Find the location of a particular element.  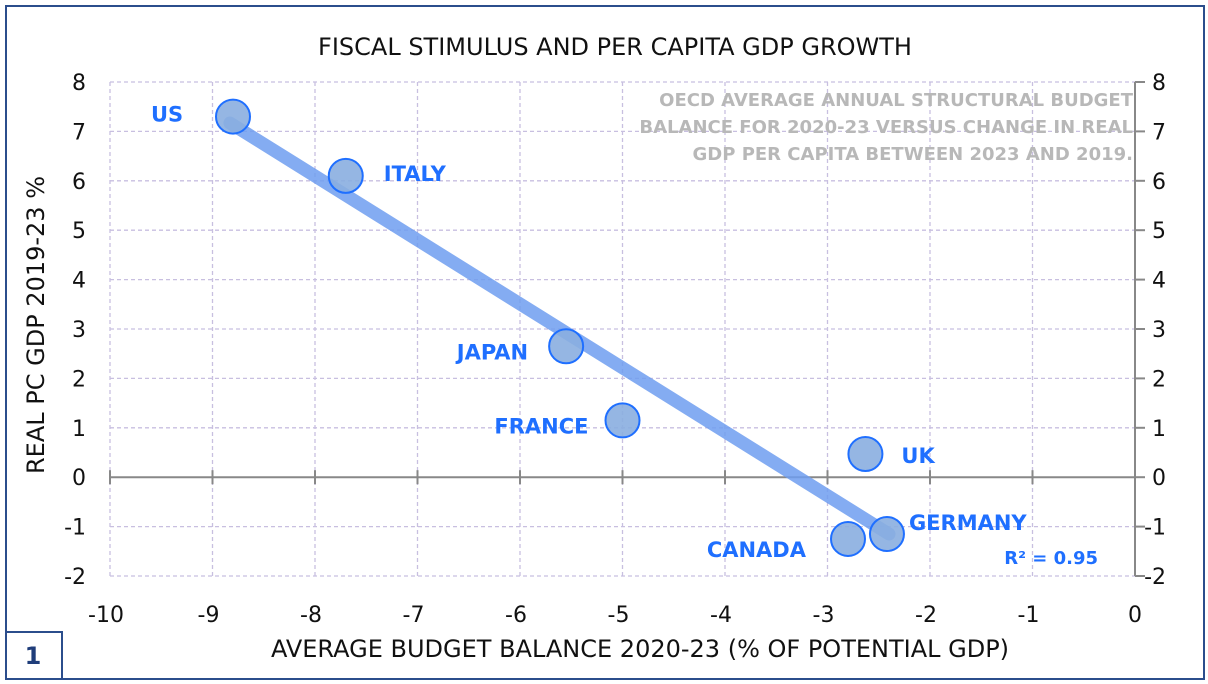

y-tick-label-left: -2 is located at coordinates (75, 577).